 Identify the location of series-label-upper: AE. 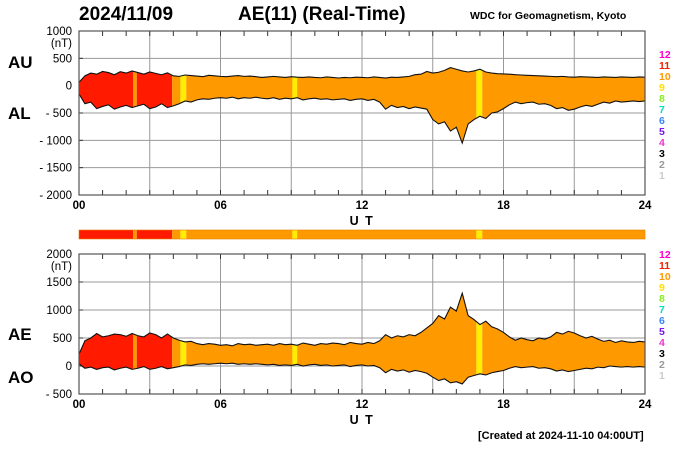
(20, 334).